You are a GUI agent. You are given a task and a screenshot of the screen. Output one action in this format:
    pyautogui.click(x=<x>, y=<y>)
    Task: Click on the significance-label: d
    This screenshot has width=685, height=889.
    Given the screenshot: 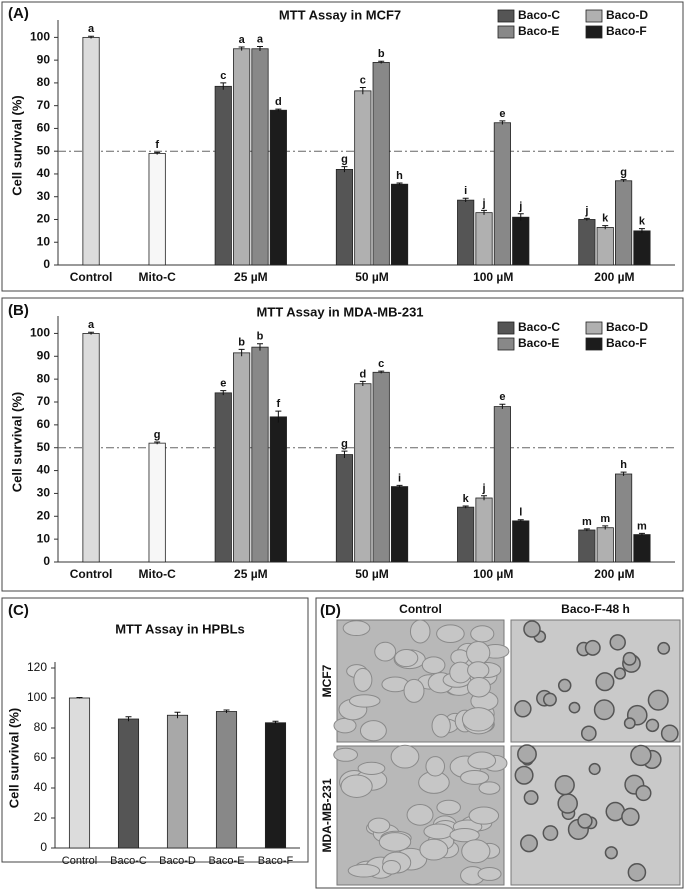 What is the action you would take?
    pyautogui.click(x=278, y=102)
    